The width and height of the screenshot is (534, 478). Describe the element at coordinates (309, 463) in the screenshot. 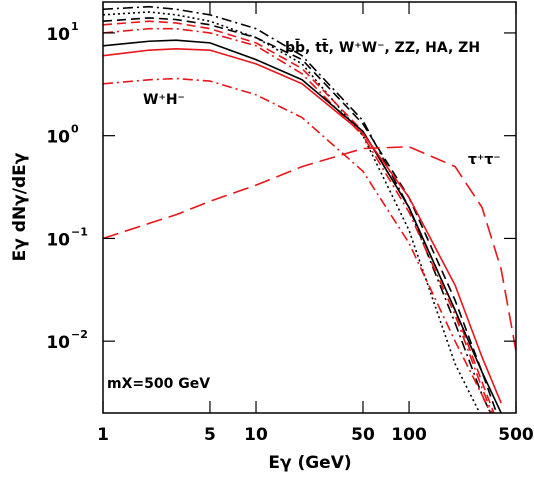

I see `x-axis-label: Eγ (GeV)` at that location.